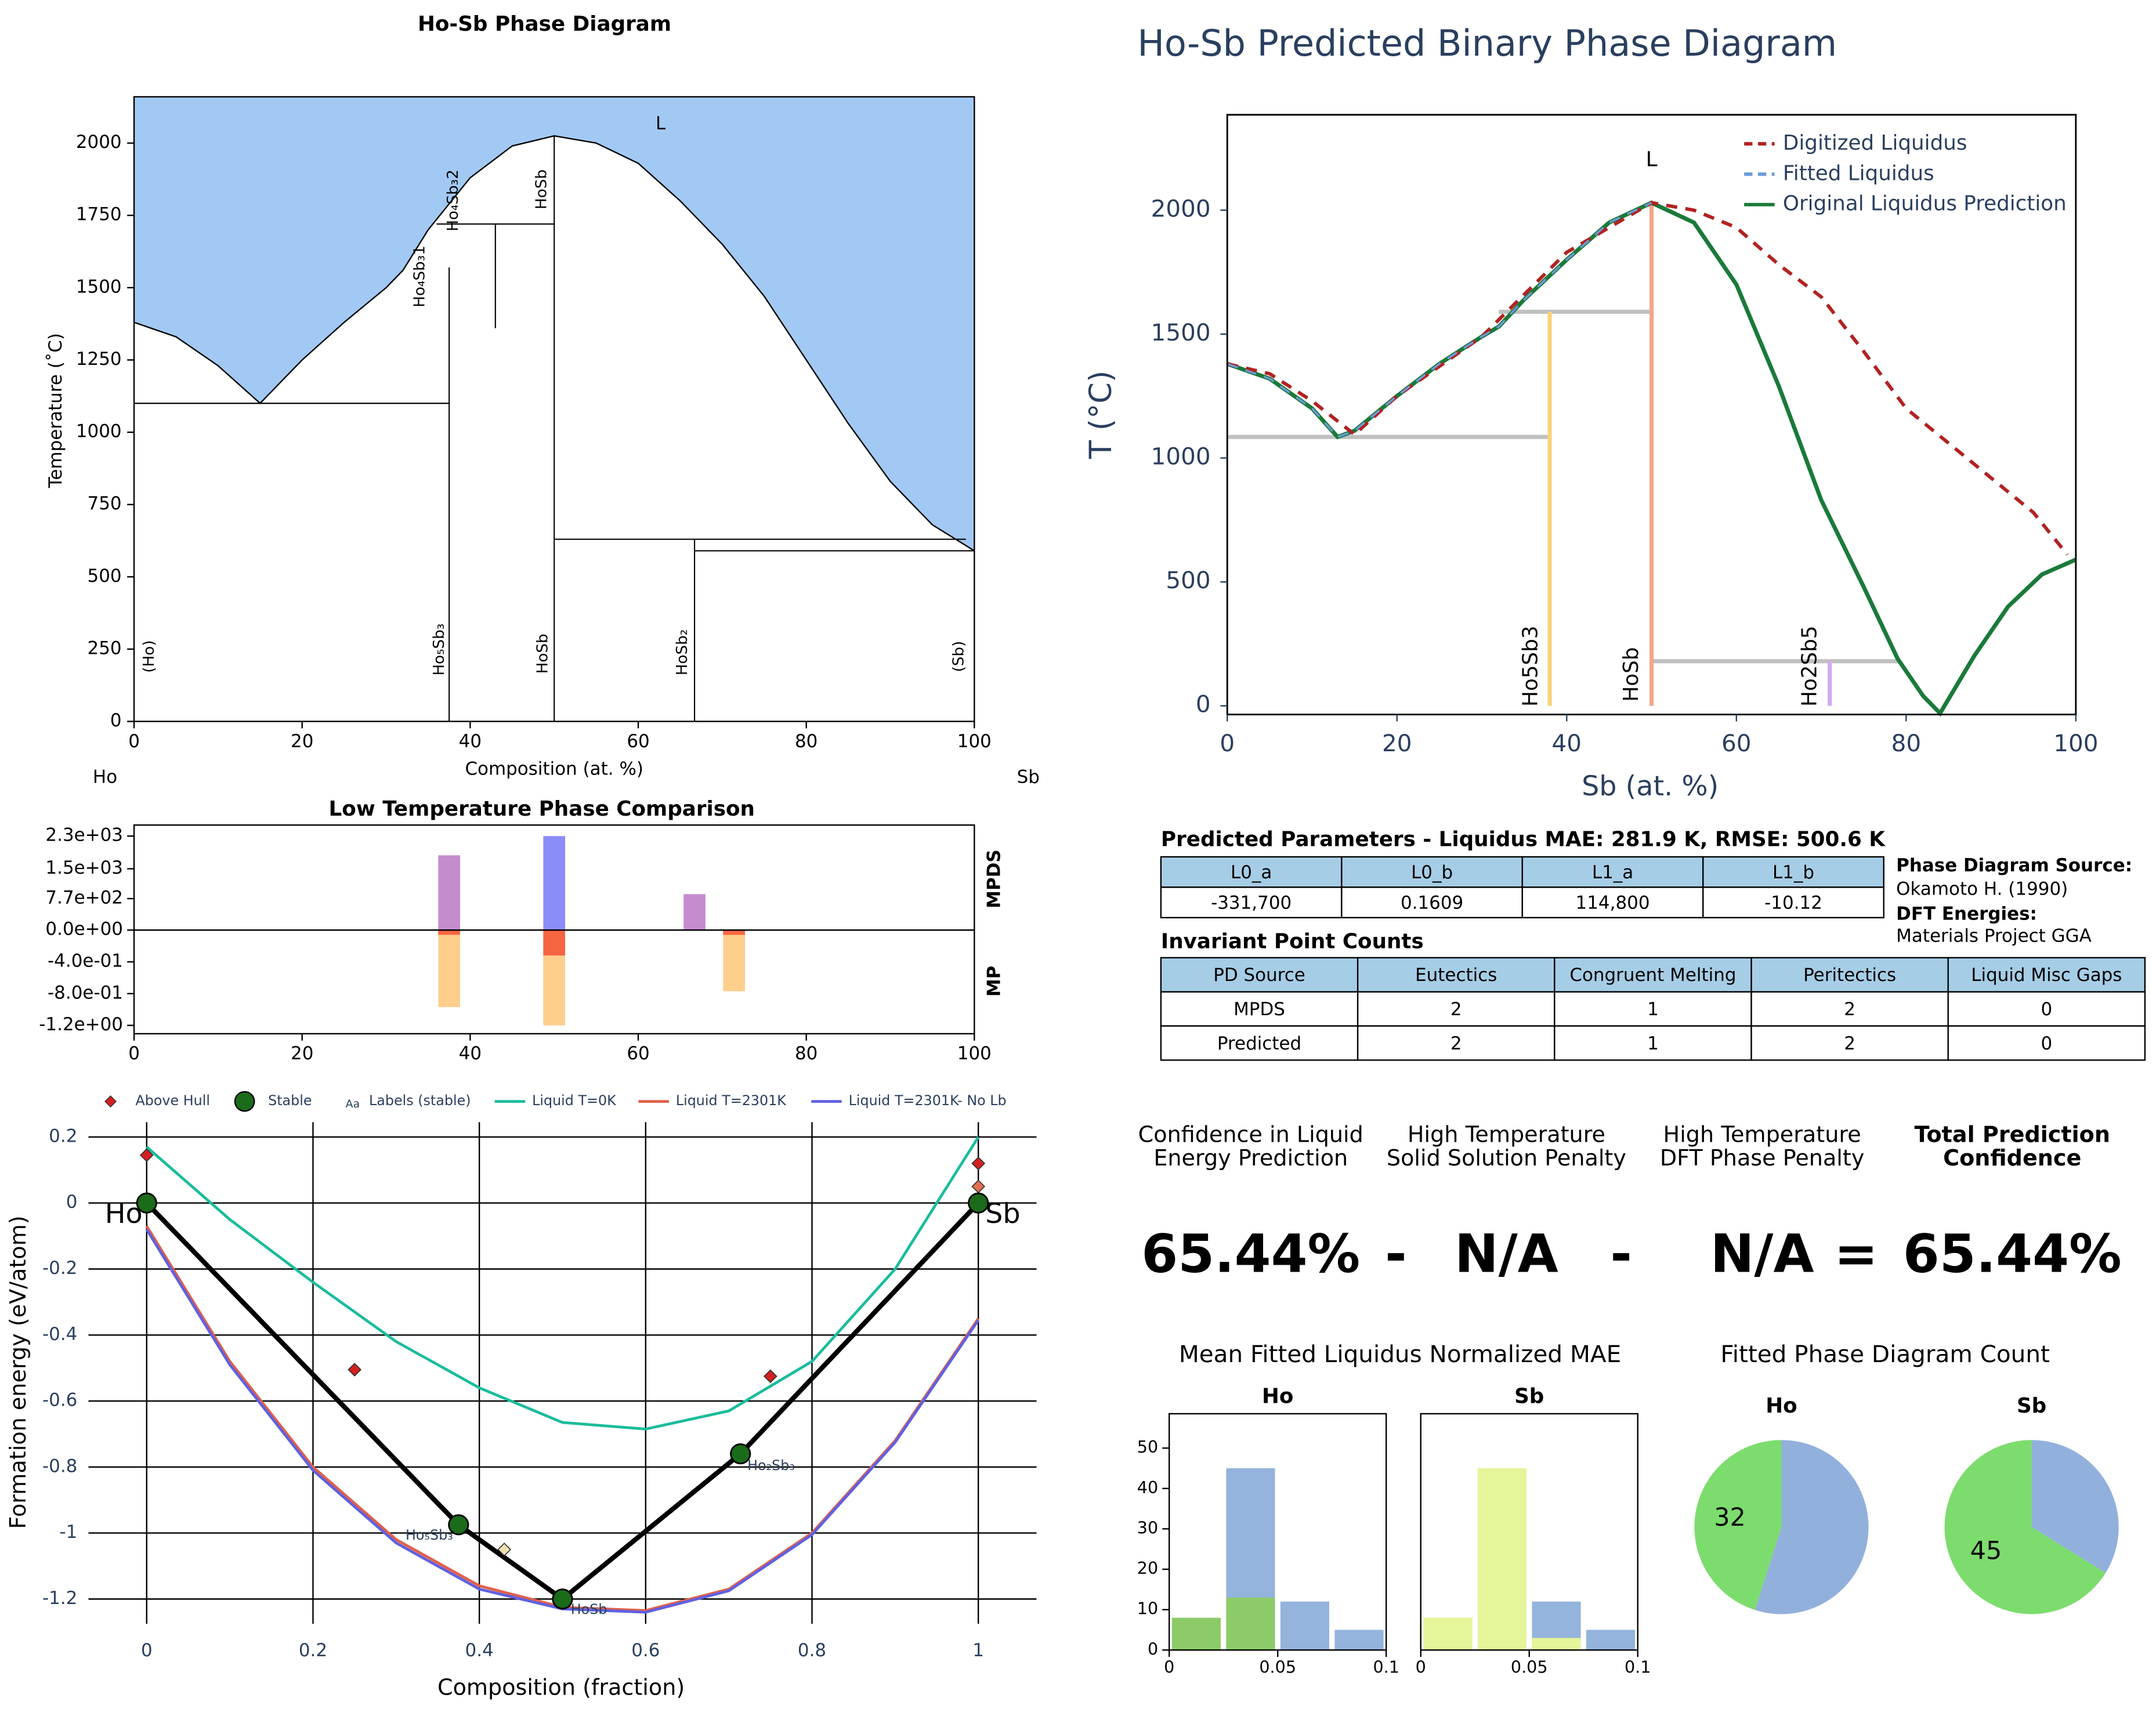 The image size is (2156, 1716). I want to click on section-title: Fitted Phase Diagram Count, so click(1884, 1354).